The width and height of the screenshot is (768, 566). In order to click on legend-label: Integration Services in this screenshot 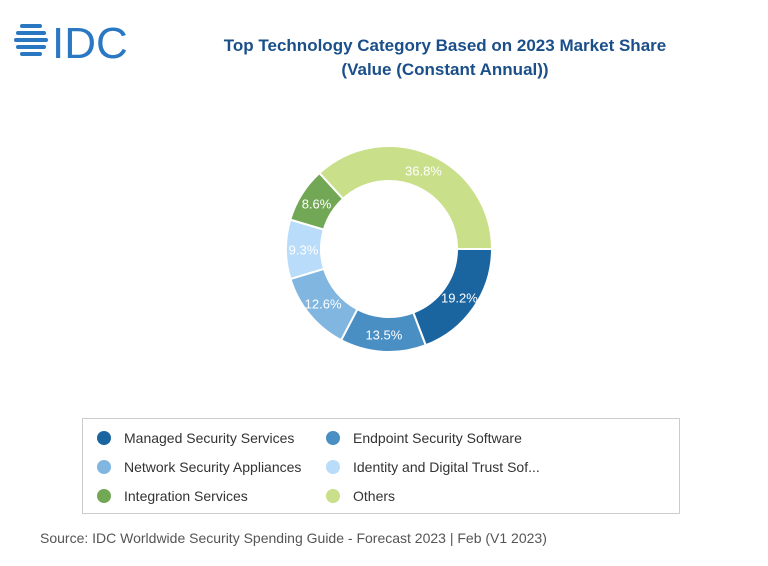, I will do `click(186, 496)`.